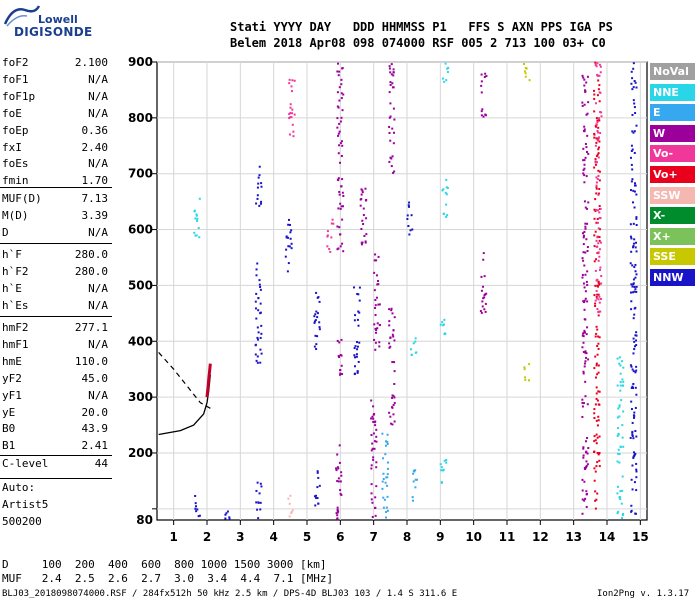 Image resolution: width=700 pixels, height=600 pixels. What do you see at coordinates (55, 65) in the screenshot?
I see `param-row: foF2 2.100` at bounding box center [55, 65].